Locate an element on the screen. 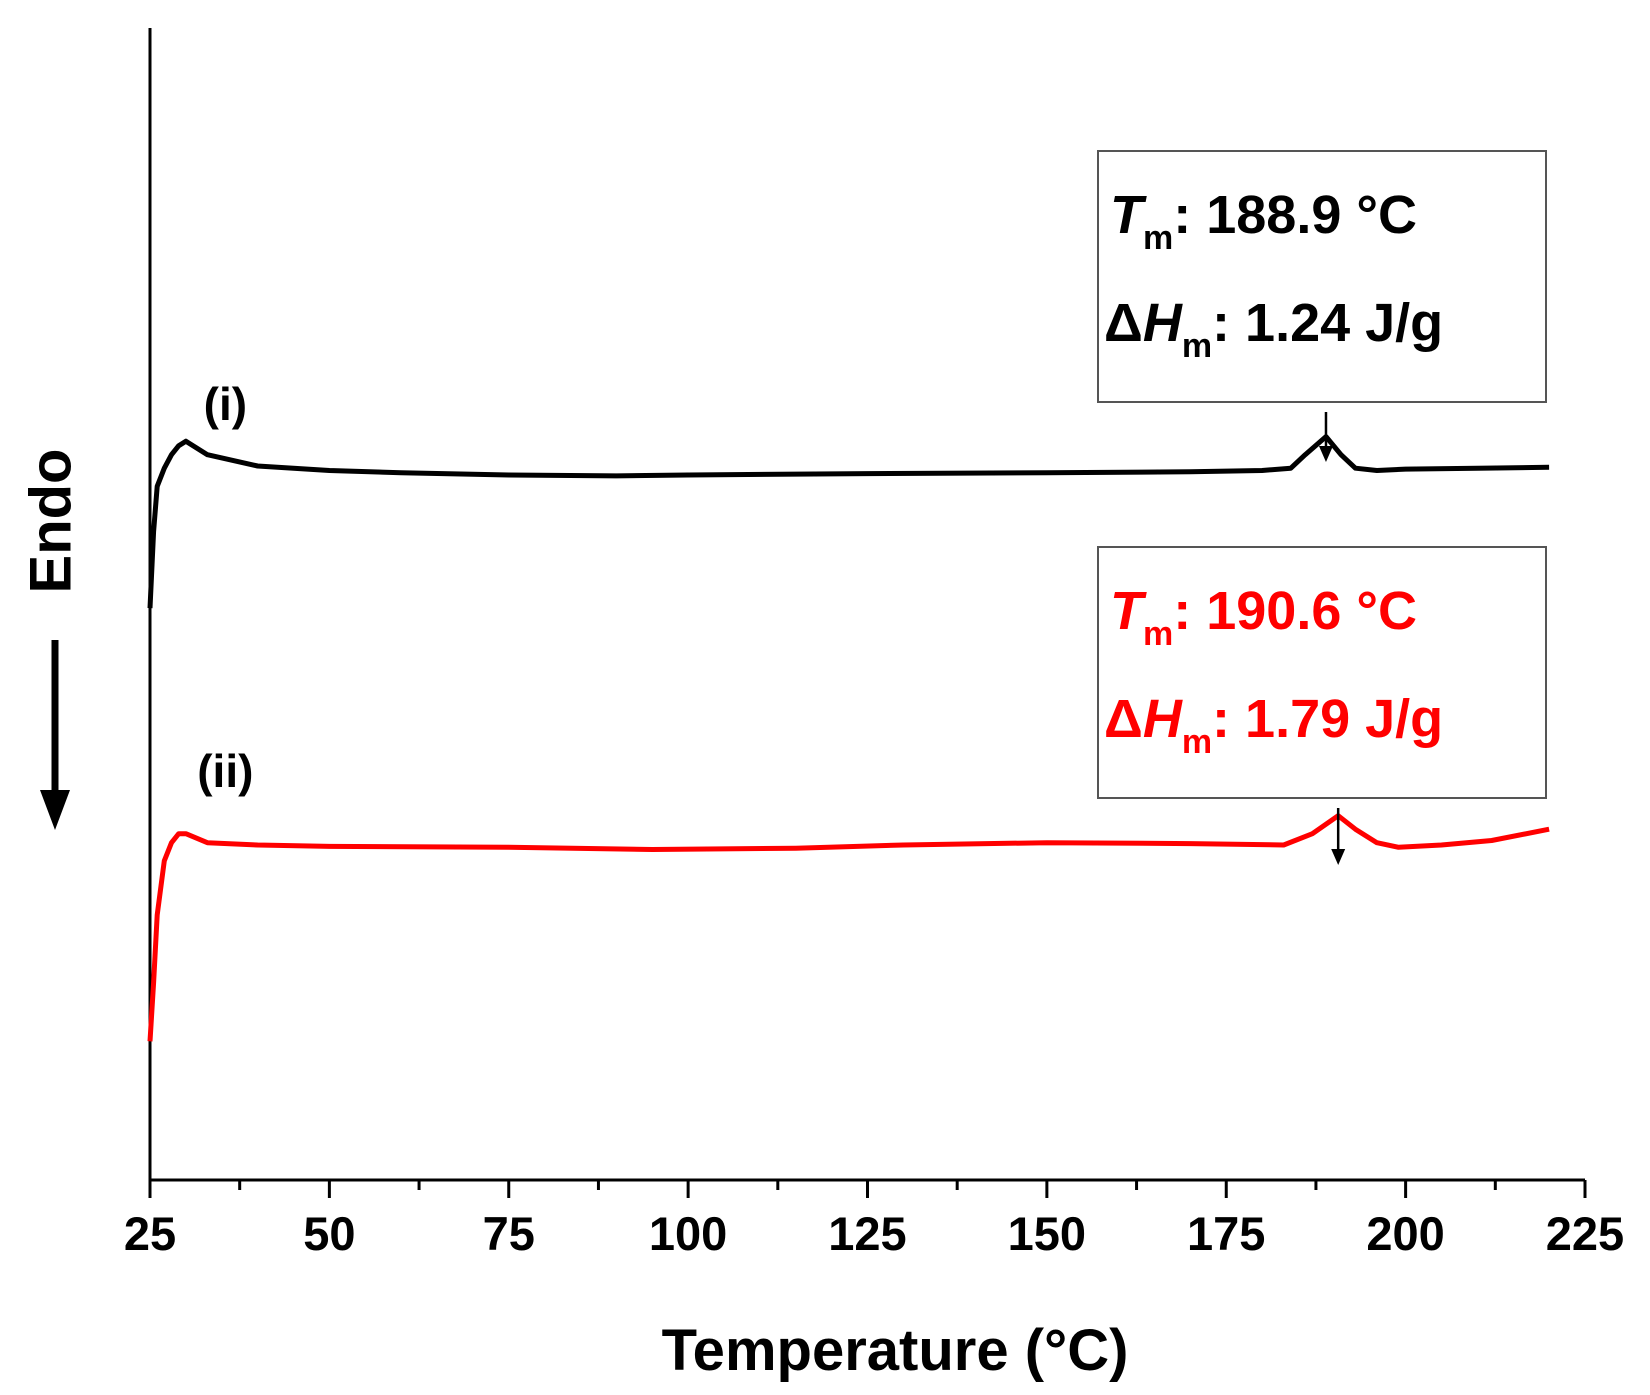 The height and width of the screenshot is (1395, 1650). annotation-melting-temperature: Tm: 188.9 °C is located at coordinates (1263, 221).